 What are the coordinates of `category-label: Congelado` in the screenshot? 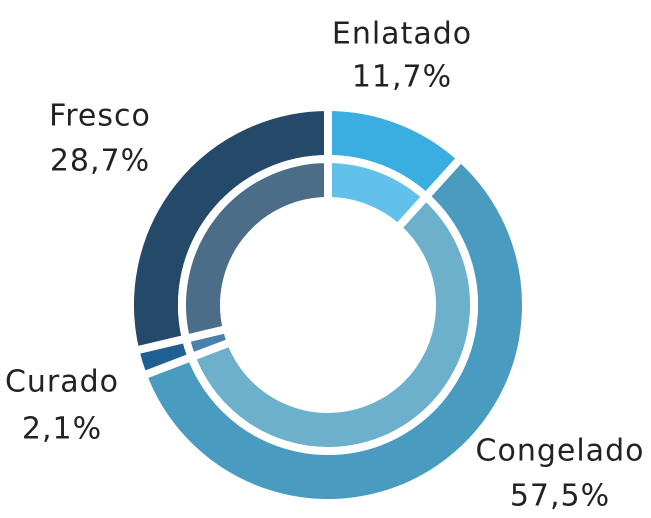 It's located at (560, 451).